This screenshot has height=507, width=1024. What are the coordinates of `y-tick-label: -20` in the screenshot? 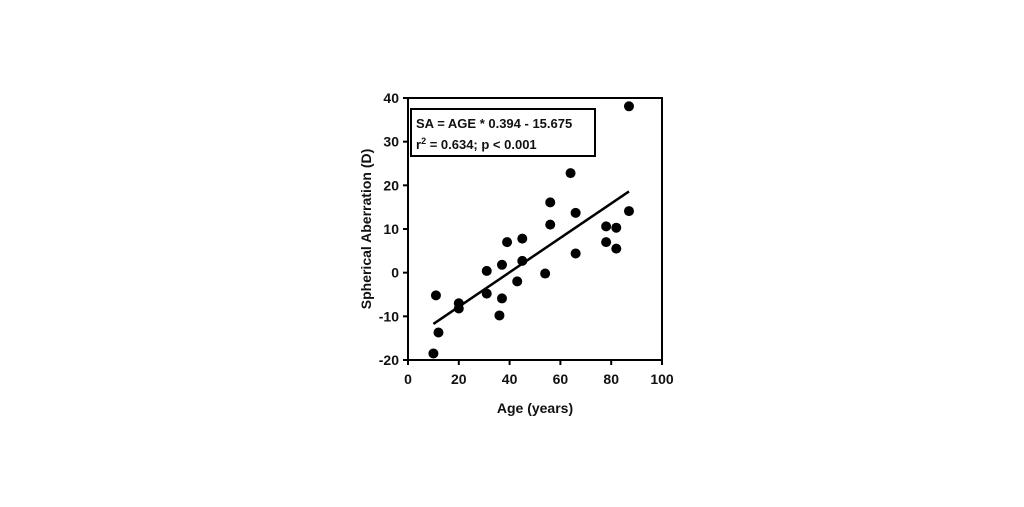 It's located at (389, 360).